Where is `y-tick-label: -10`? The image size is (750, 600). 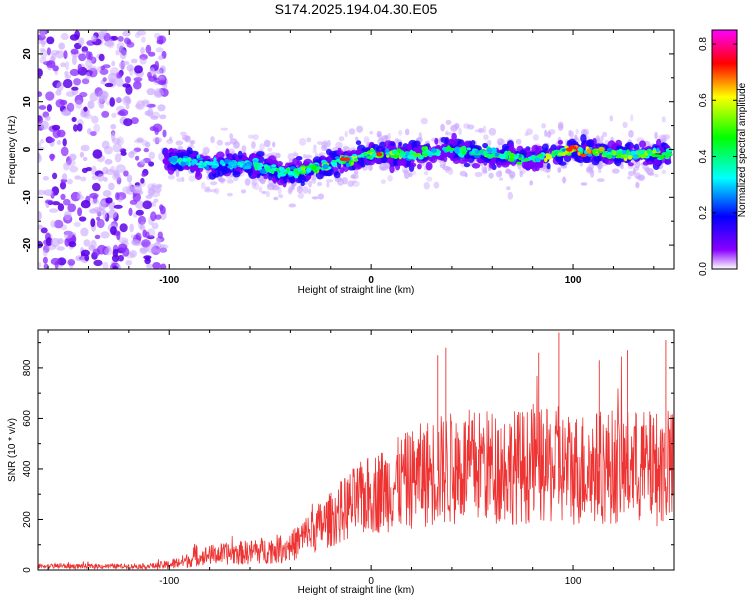
y-tick-label: -10 is located at coordinates (27, 197).